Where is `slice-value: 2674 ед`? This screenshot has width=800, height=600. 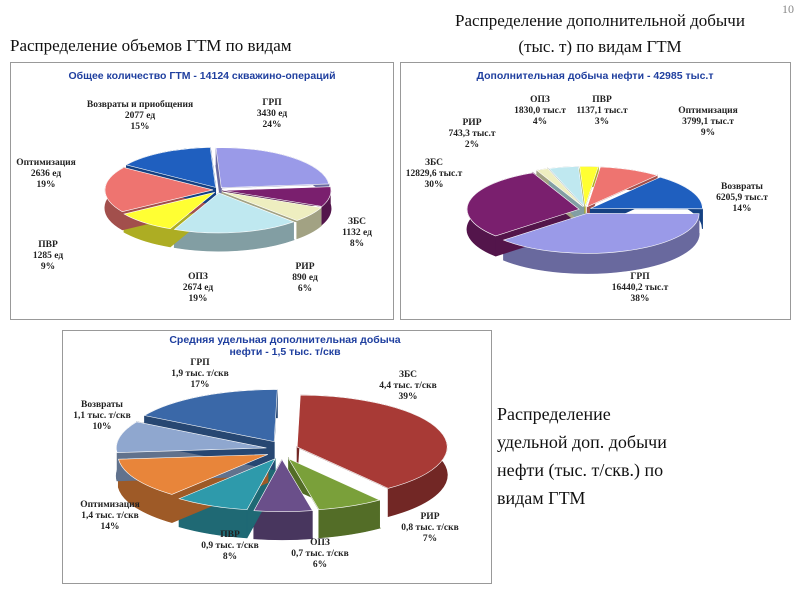 slice-value: 2674 ед is located at coordinates (198, 288).